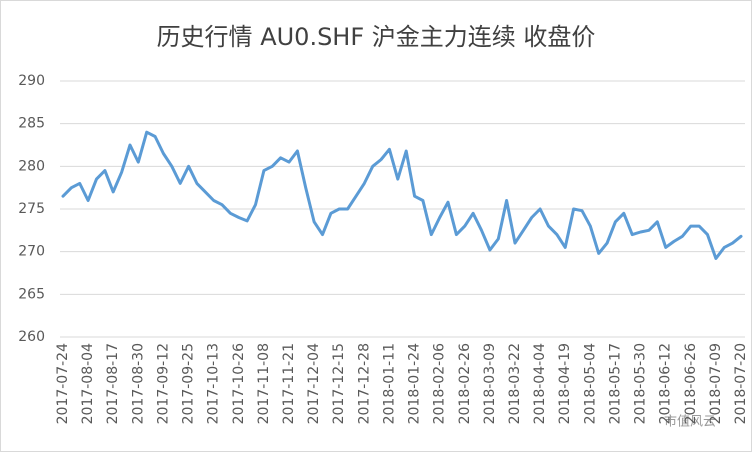 Image resolution: width=752 pixels, height=452 pixels. Describe the element at coordinates (440, 383) in the screenshot. I see `x-tick-label: 2018-02-06` at that location.